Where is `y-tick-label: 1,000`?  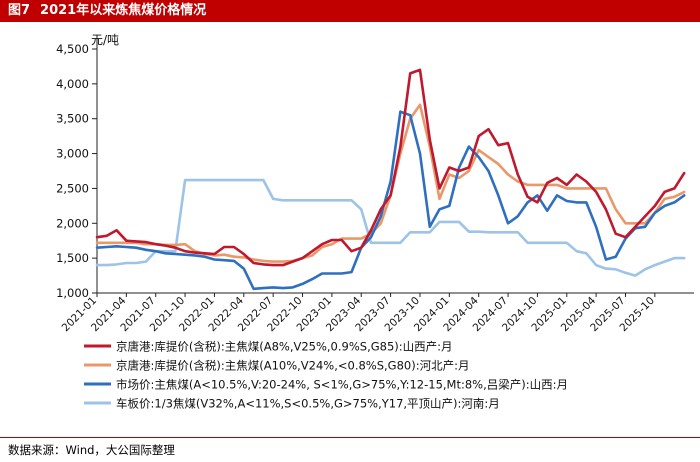
y-tick-label: 1,000 is located at coordinates (72, 293).